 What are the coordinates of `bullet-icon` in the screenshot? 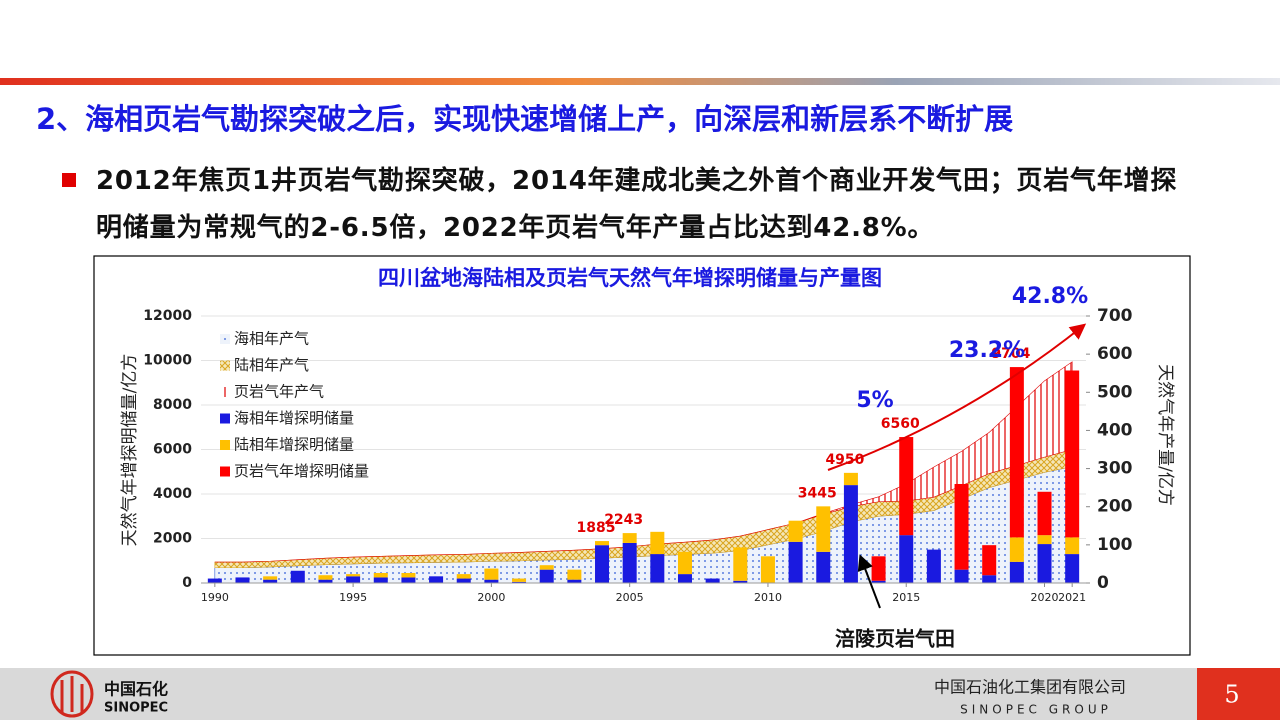 It's located at (69, 180).